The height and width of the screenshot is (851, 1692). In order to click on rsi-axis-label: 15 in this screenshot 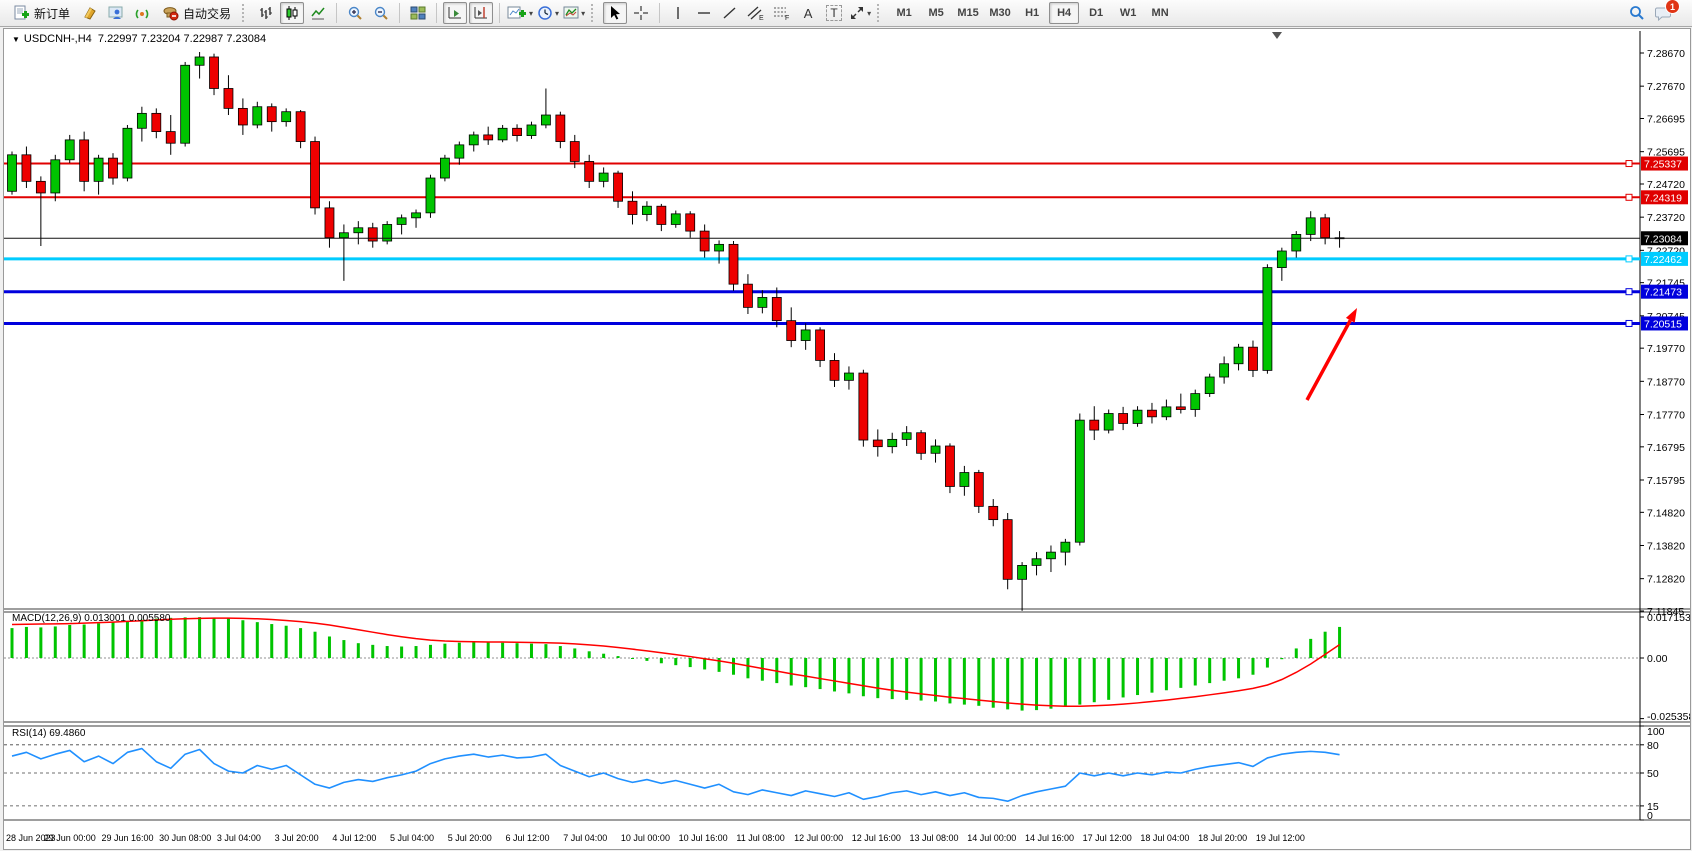, I will do `click(1653, 807)`.